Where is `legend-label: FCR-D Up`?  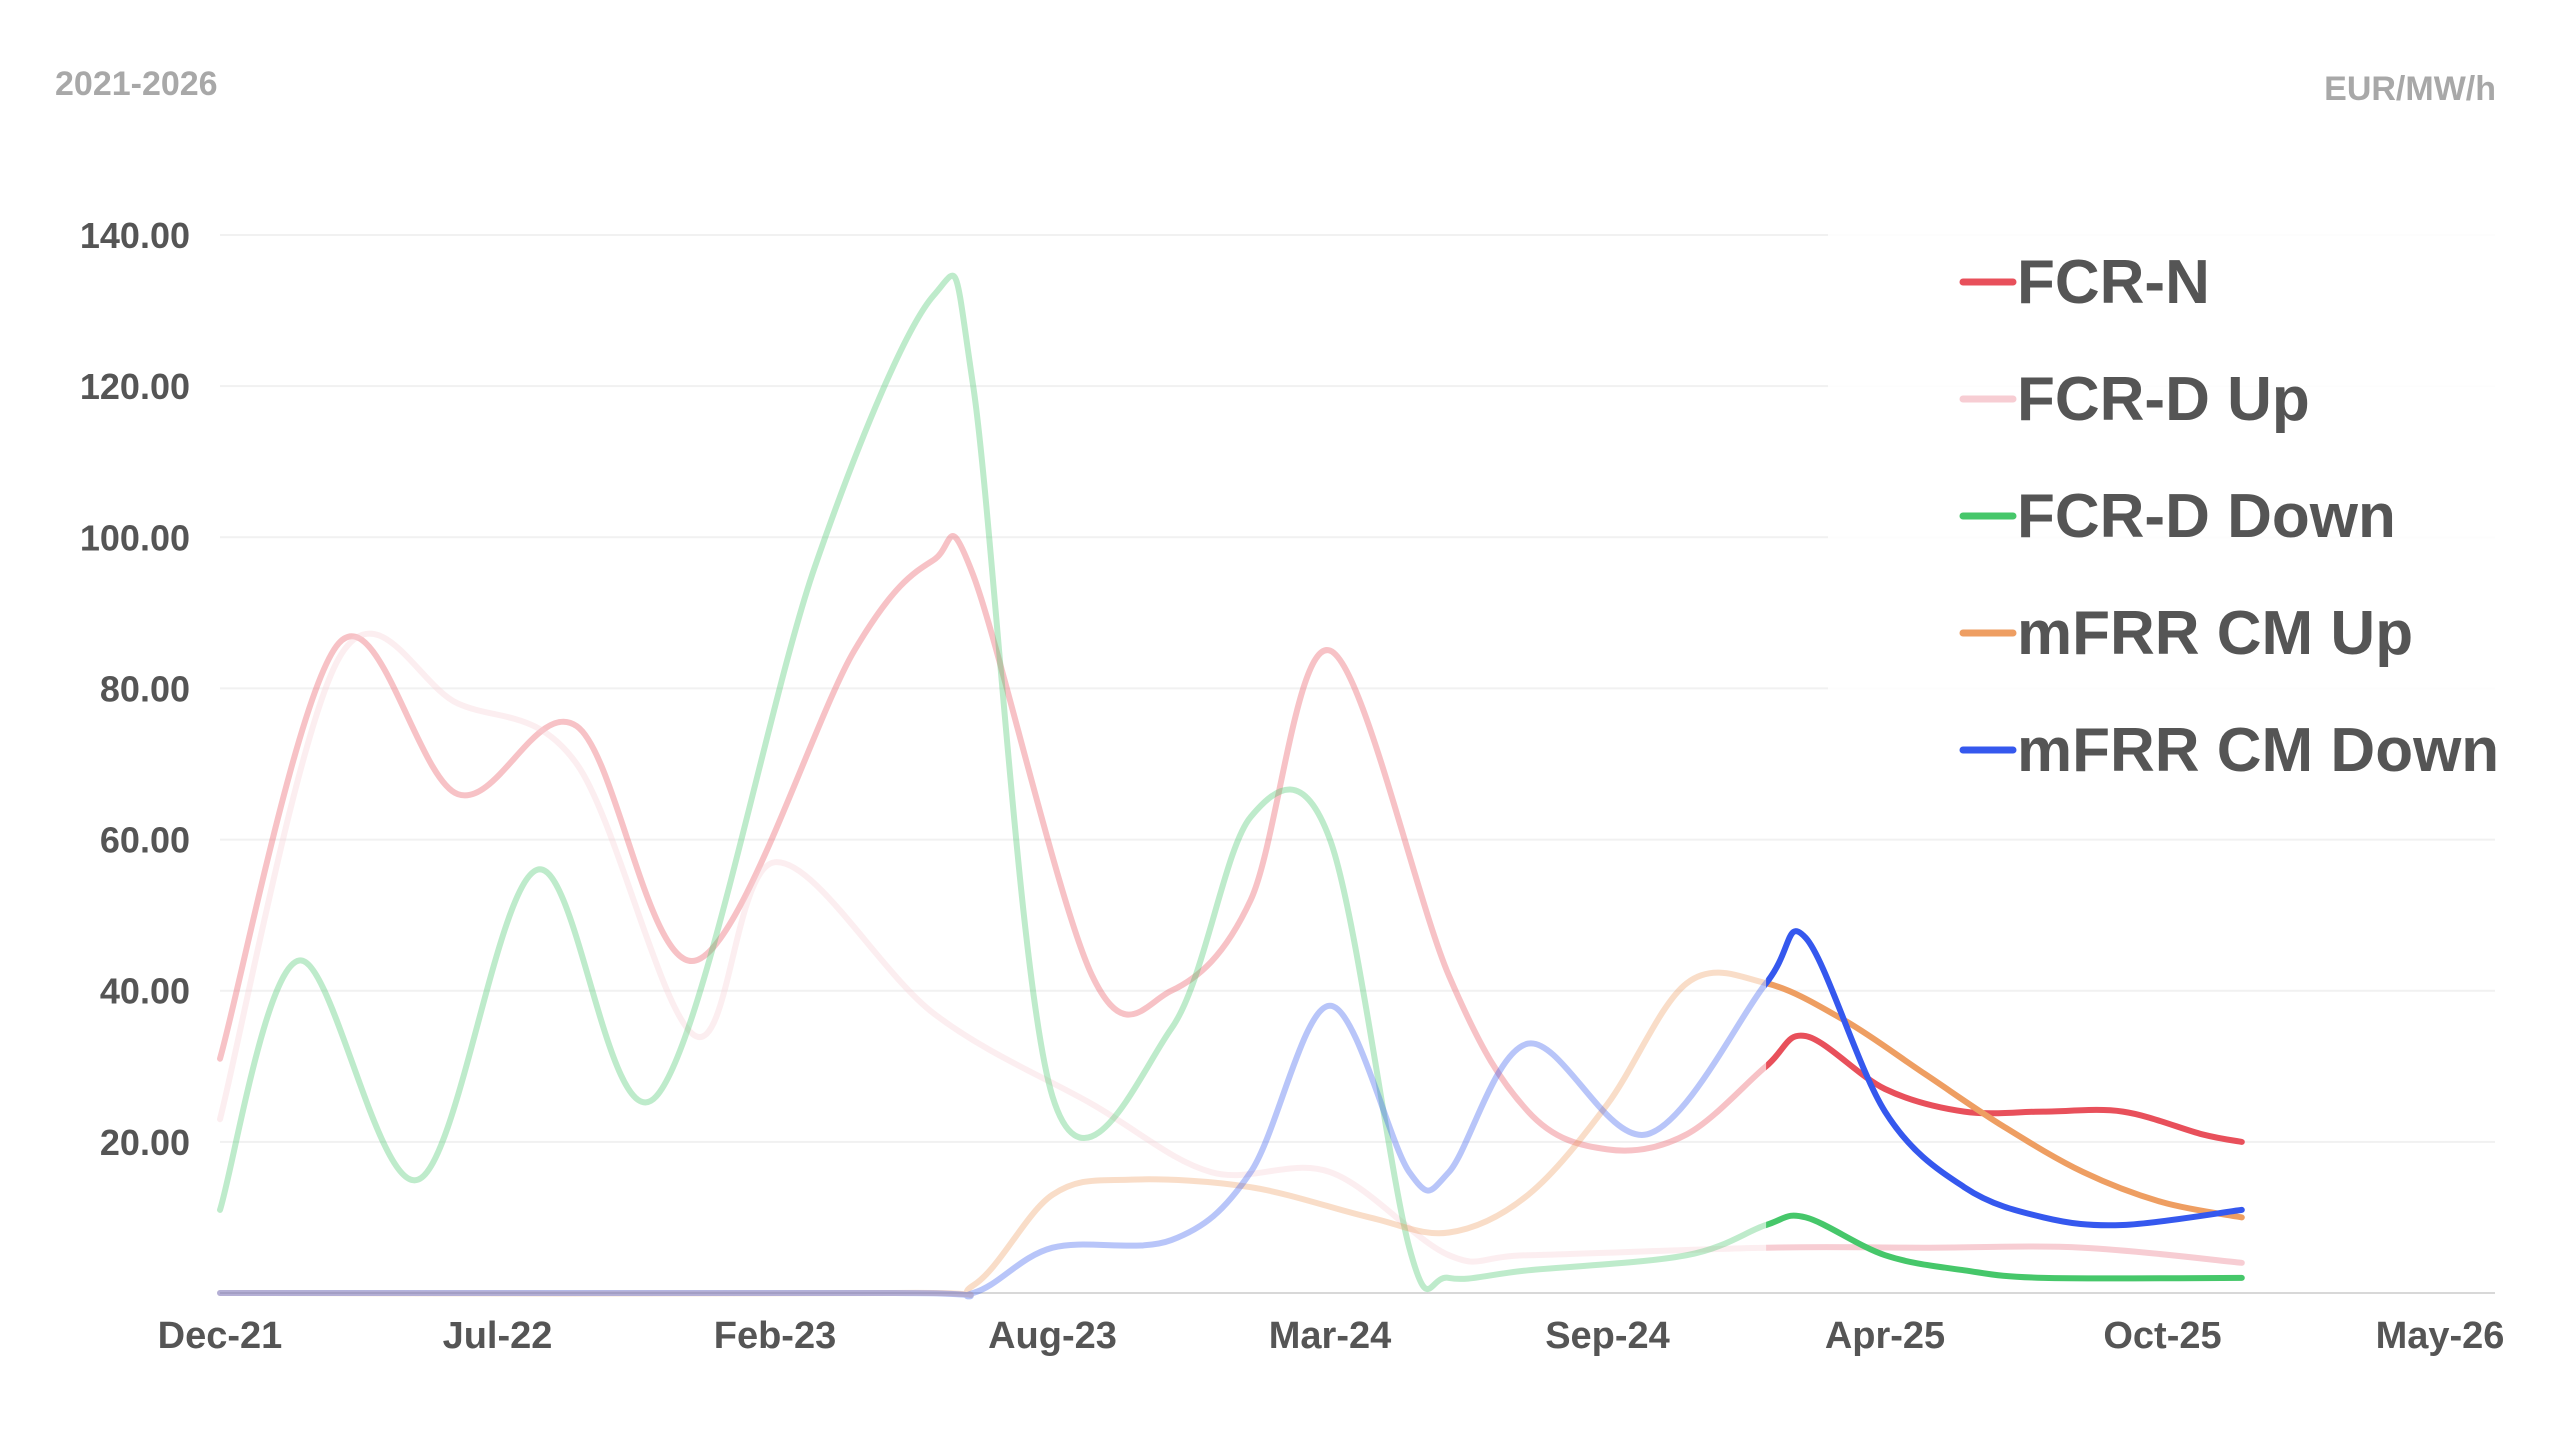 legend-label: FCR-D Up is located at coordinates (2163, 399).